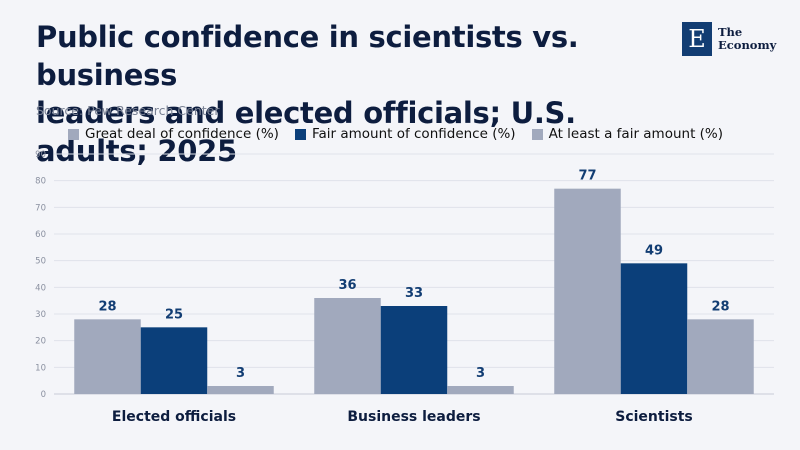 This screenshot has height=450, width=800. I want to click on legend-swatch-at-least-fair, so click(537, 134).